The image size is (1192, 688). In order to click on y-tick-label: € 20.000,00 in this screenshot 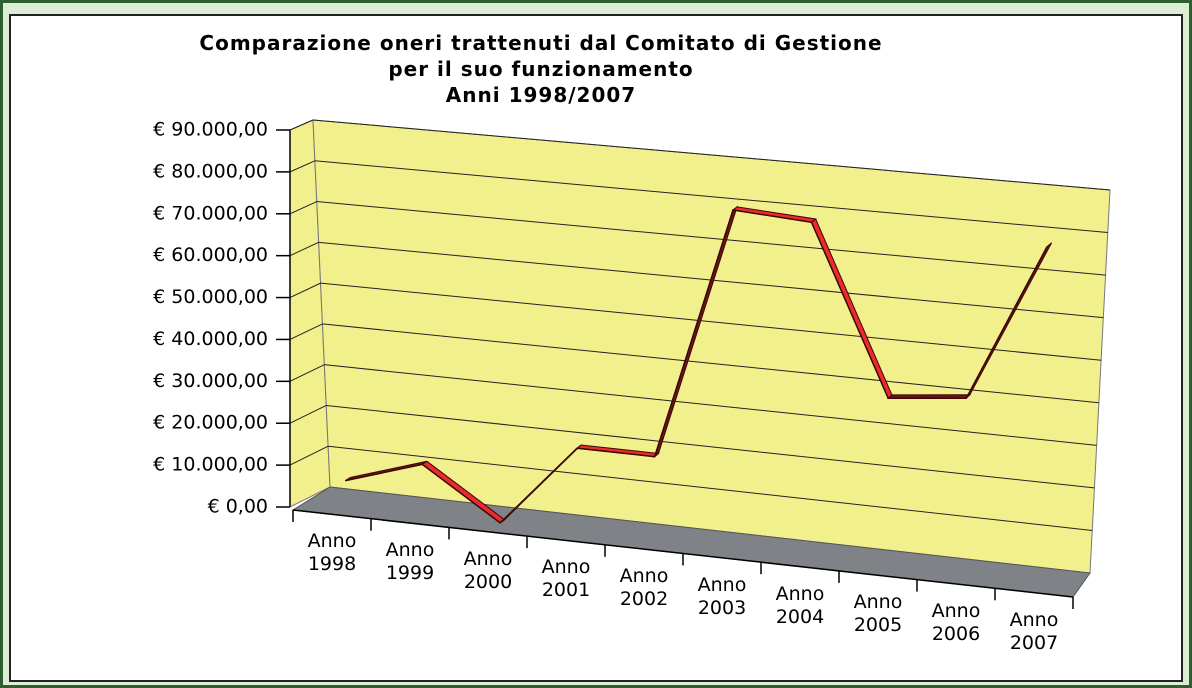, I will do `click(210, 423)`.